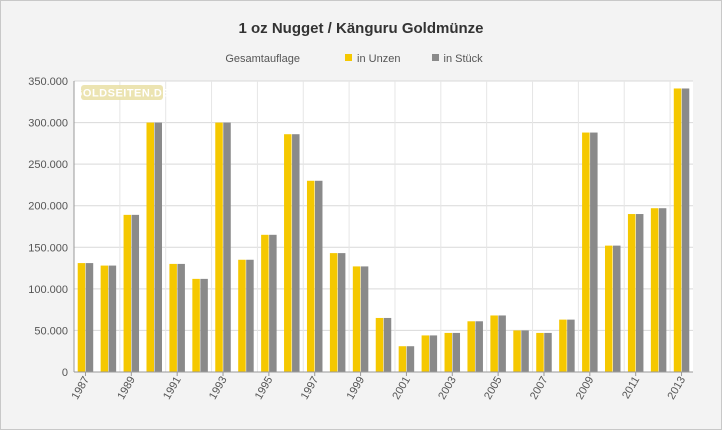 Image resolution: width=722 pixels, height=430 pixels. Describe the element at coordinates (80, 388) in the screenshot. I see `x-tick-label: 1987` at that location.